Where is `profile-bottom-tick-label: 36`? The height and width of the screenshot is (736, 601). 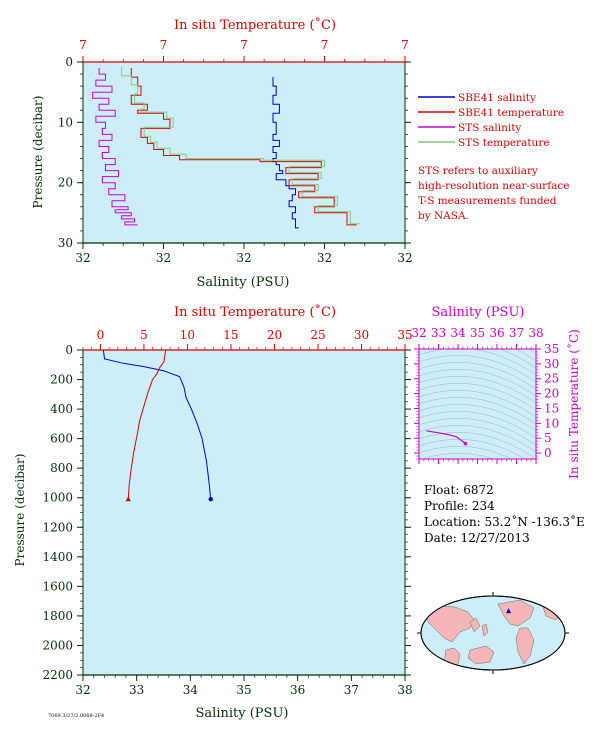
profile-bottom-tick-label: 36 is located at coordinates (297, 690).